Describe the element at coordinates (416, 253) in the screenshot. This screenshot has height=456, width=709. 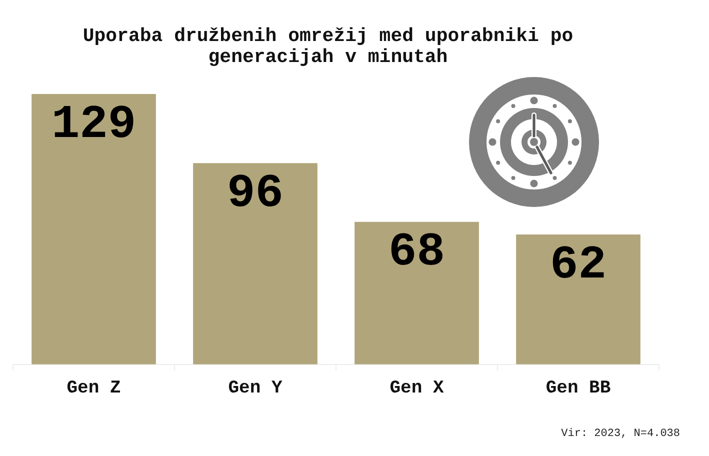
I see `data-label: 68` at that location.